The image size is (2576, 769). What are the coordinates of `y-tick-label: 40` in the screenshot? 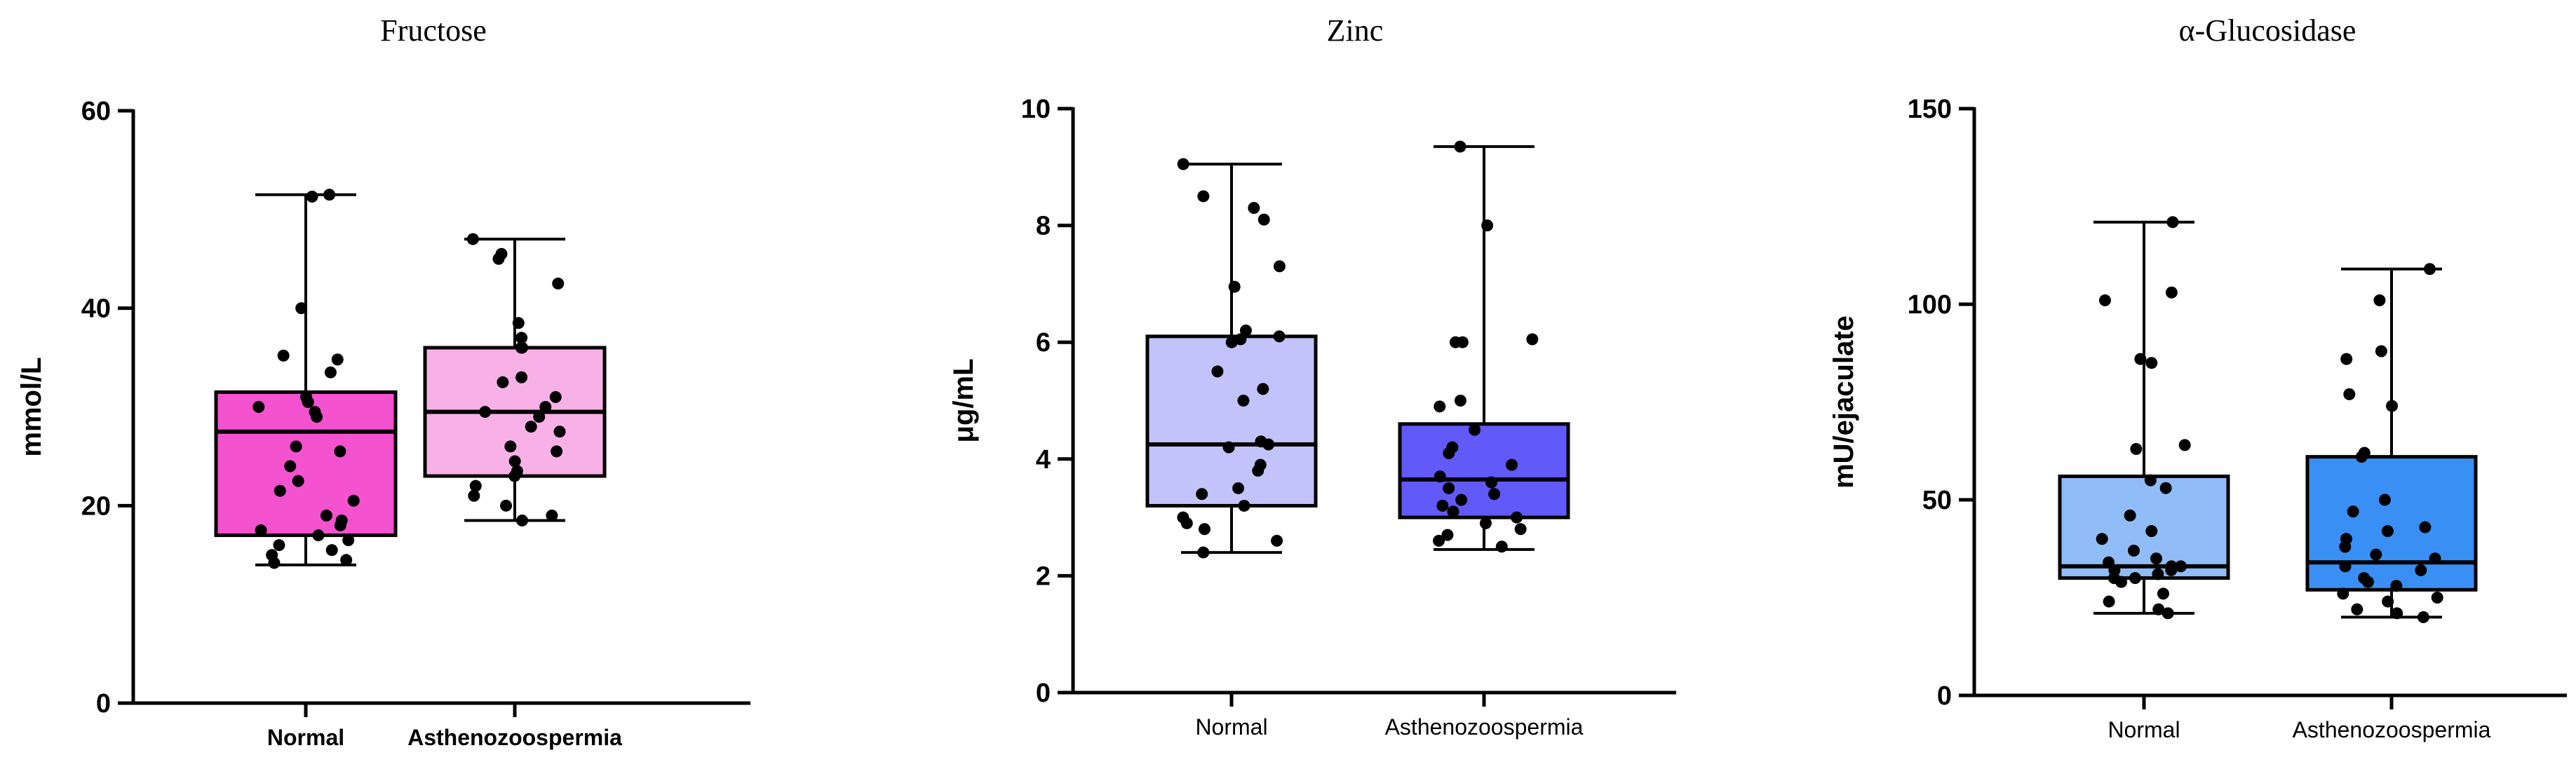 It's located at (96, 309).